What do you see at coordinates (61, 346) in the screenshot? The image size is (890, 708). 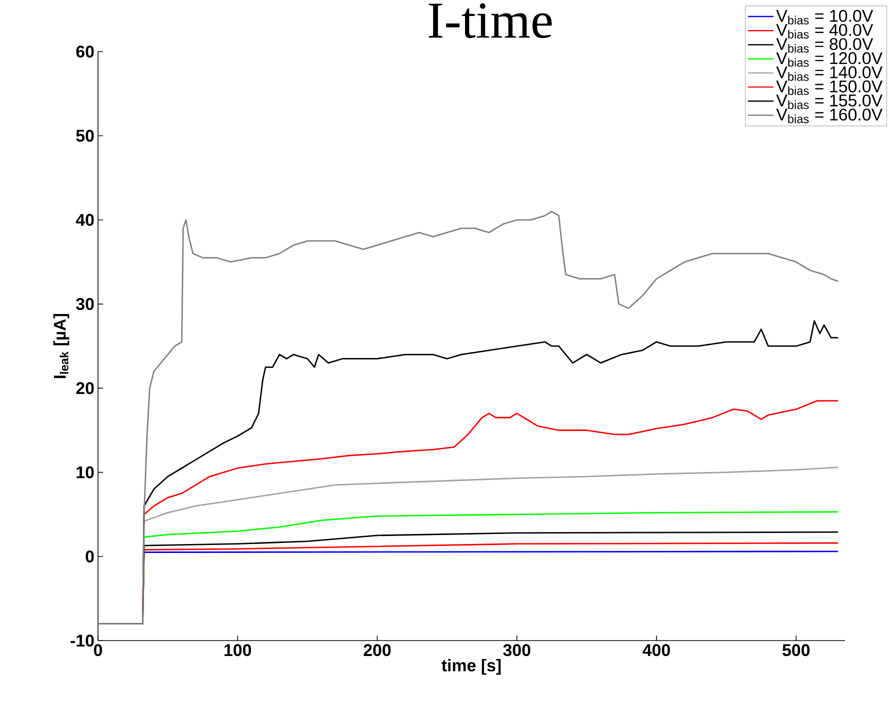 I see `y-axis-title: I$_{leak}$ [µA]` at bounding box center [61, 346].